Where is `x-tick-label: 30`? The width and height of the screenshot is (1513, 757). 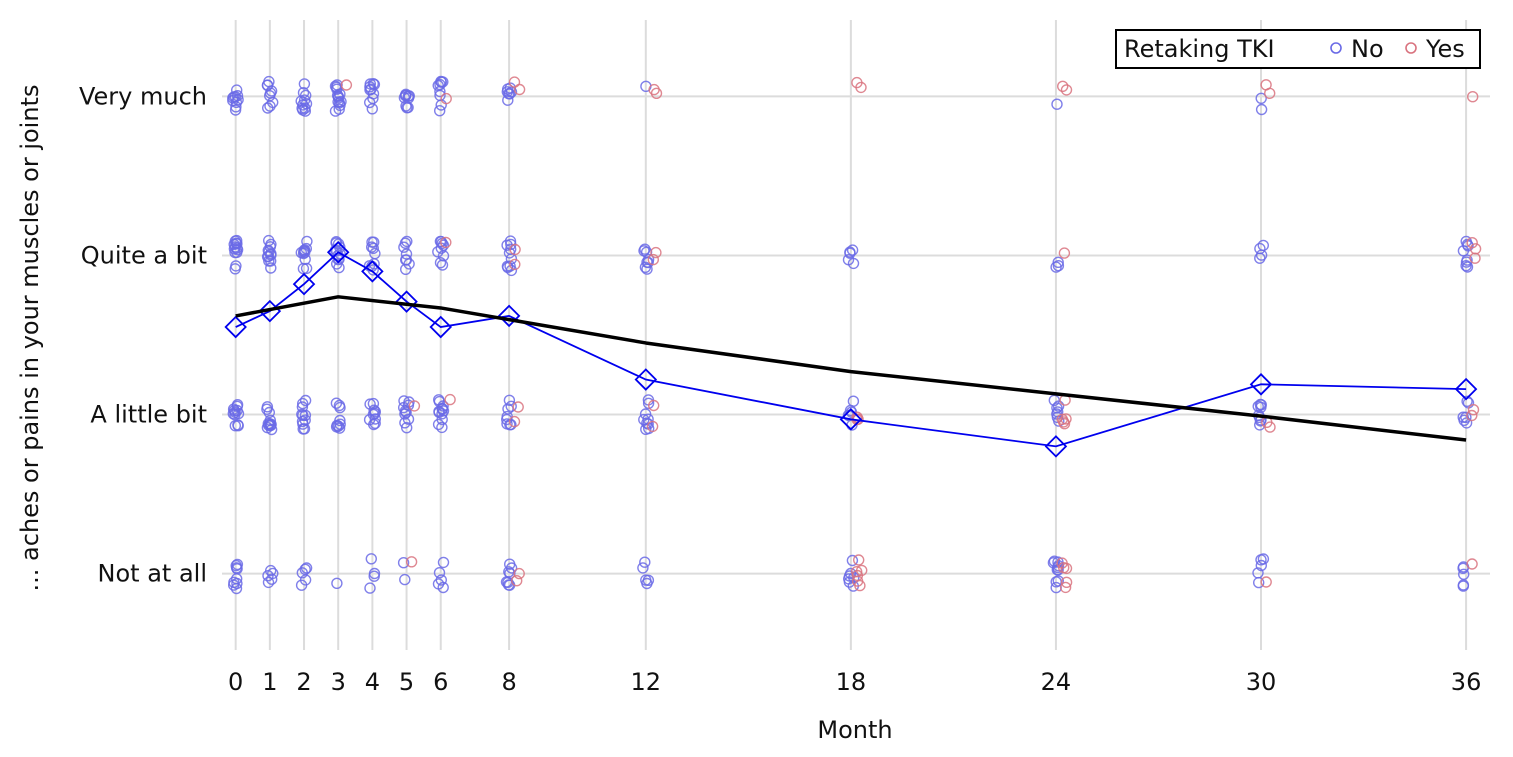
x-tick-label: 30 is located at coordinates (1261, 682).